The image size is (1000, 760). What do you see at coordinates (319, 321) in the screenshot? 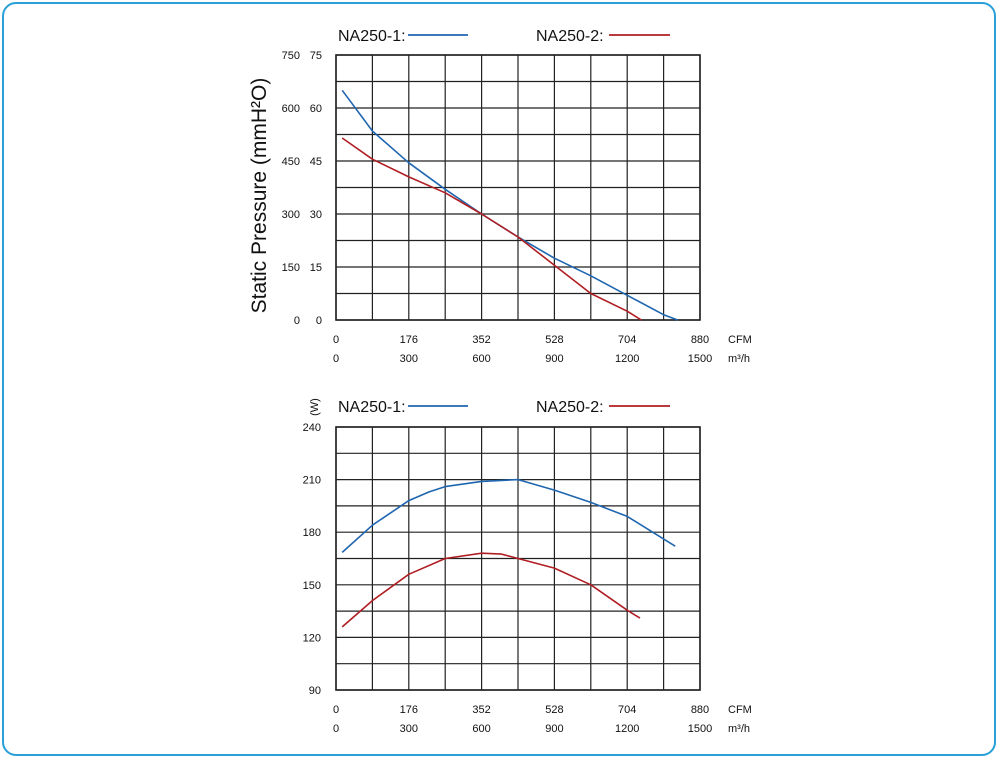
I see `y-tick-label-right: 0` at bounding box center [319, 321].